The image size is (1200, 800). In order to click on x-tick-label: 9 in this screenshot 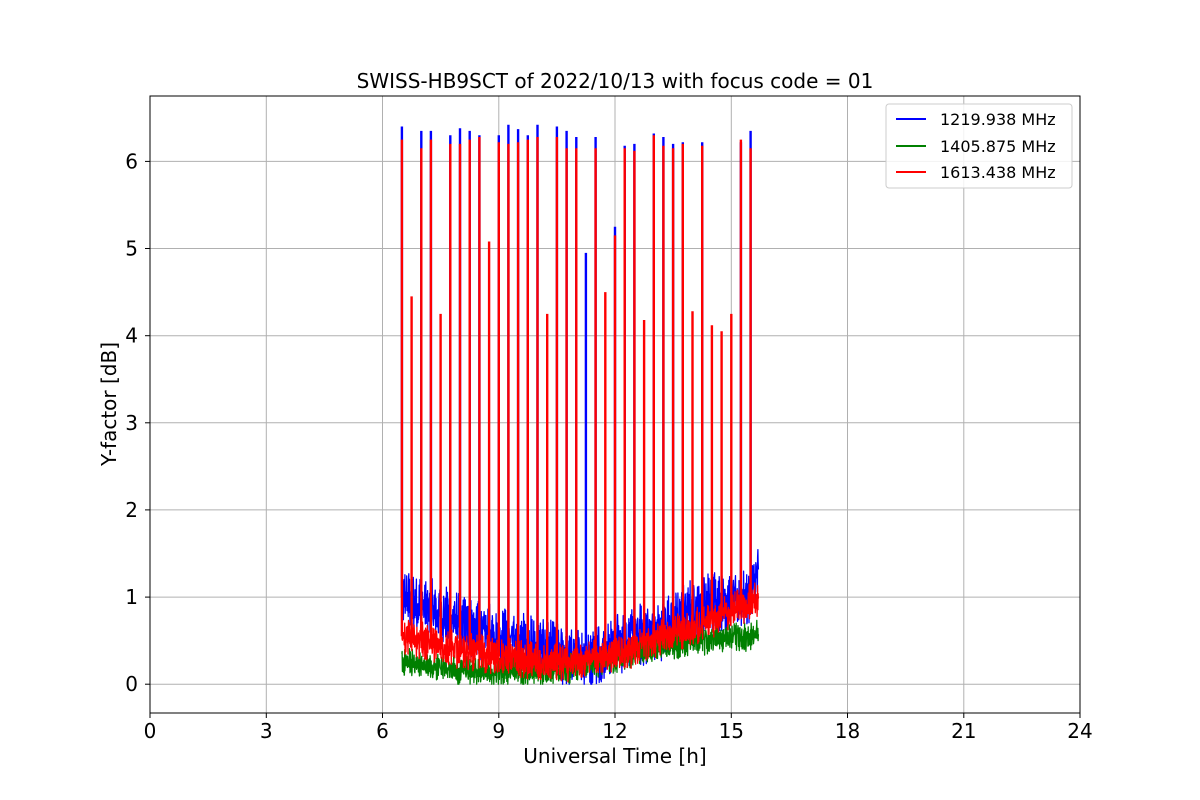, I will do `click(498, 731)`.